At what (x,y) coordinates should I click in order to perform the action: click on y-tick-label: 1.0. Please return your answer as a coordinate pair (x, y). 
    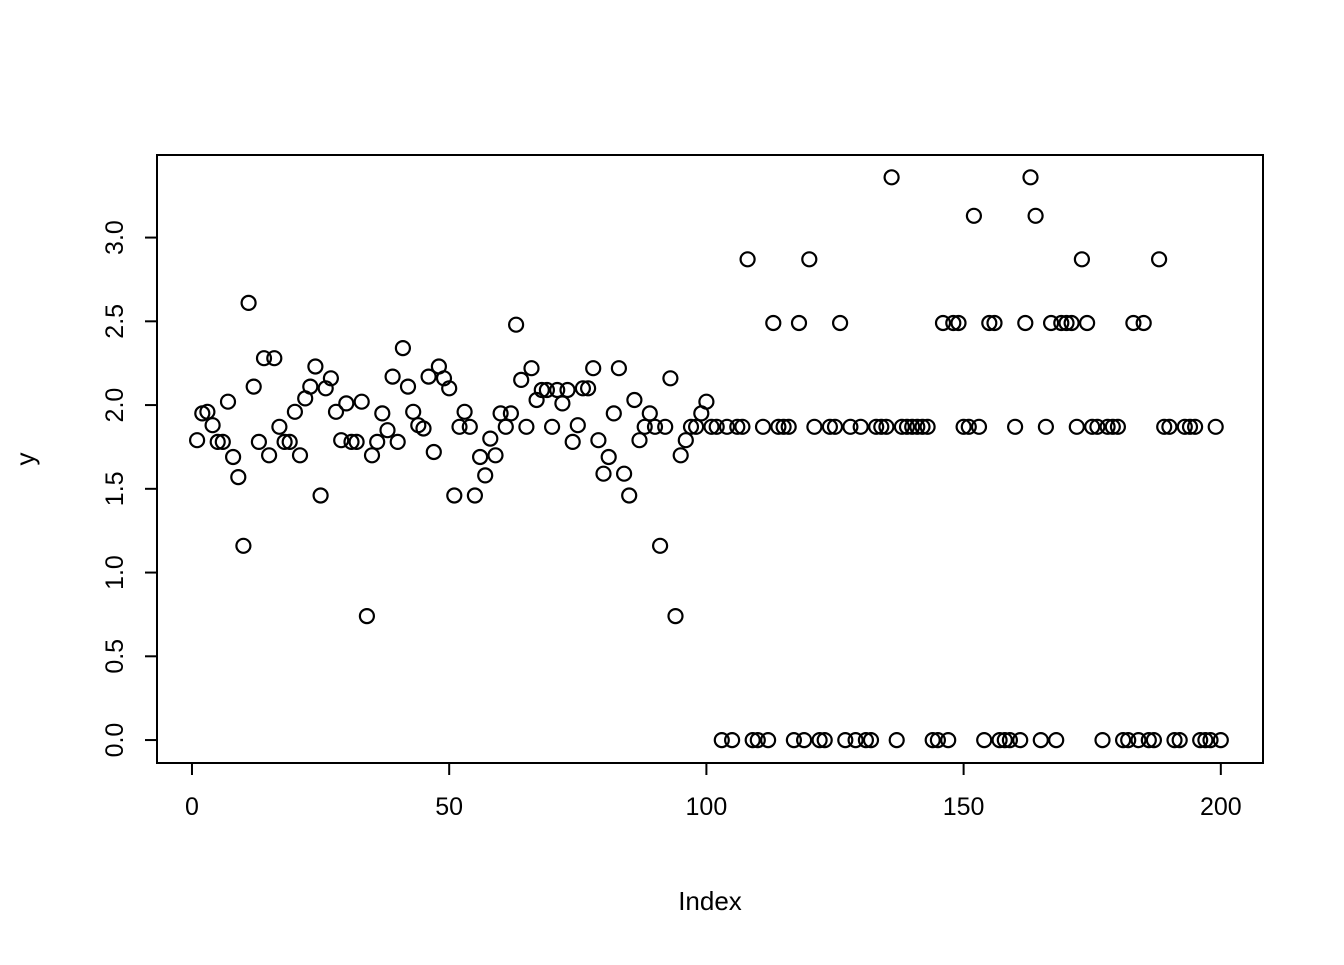
    Looking at the image, I should click on (115, 572).